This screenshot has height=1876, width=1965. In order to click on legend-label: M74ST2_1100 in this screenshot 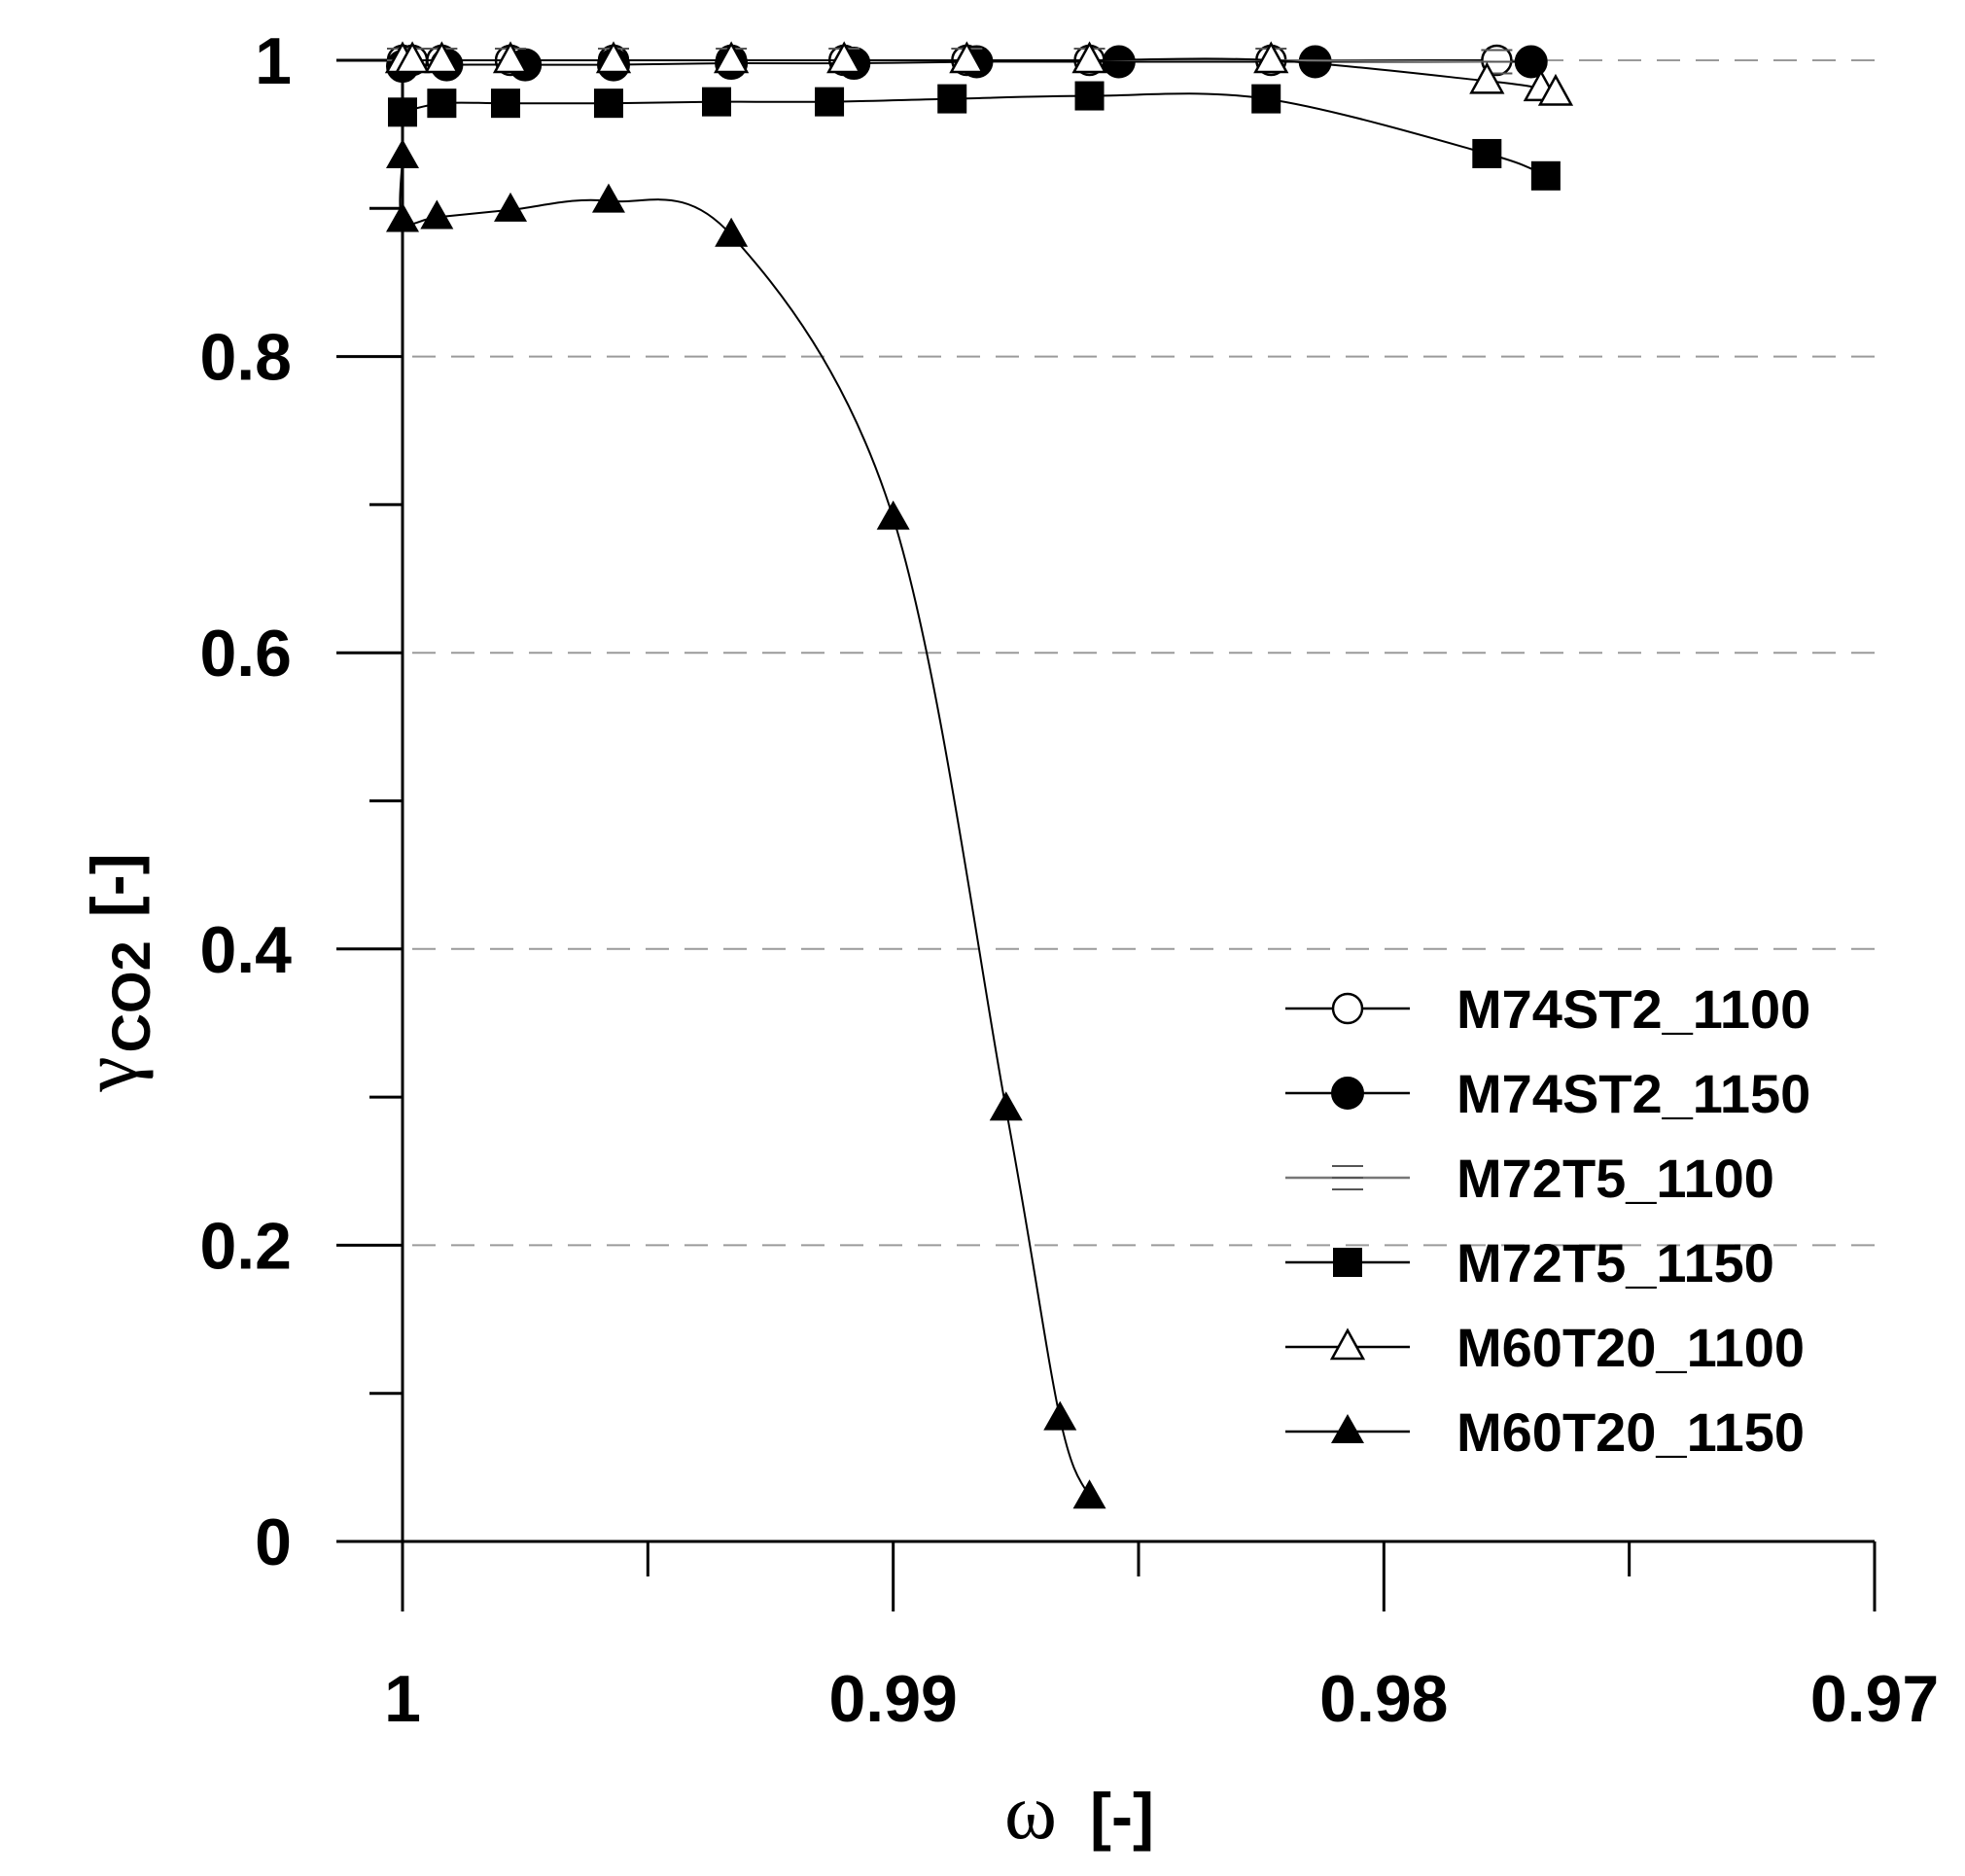, I will do `click(1633, 1009)`.